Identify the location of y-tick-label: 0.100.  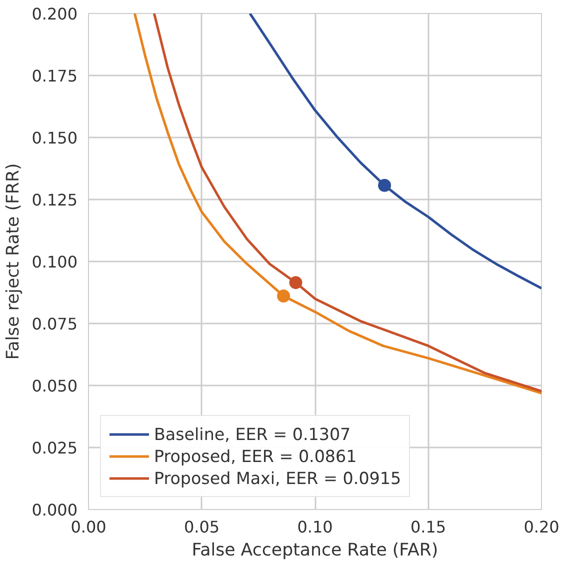
(55, 262).